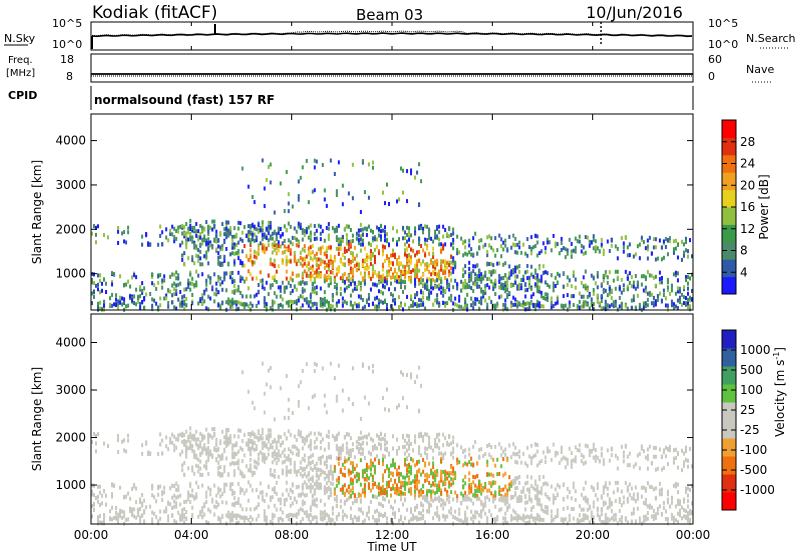  I want to click on station-title: Kodiak (fitACF), so click(155, 13).